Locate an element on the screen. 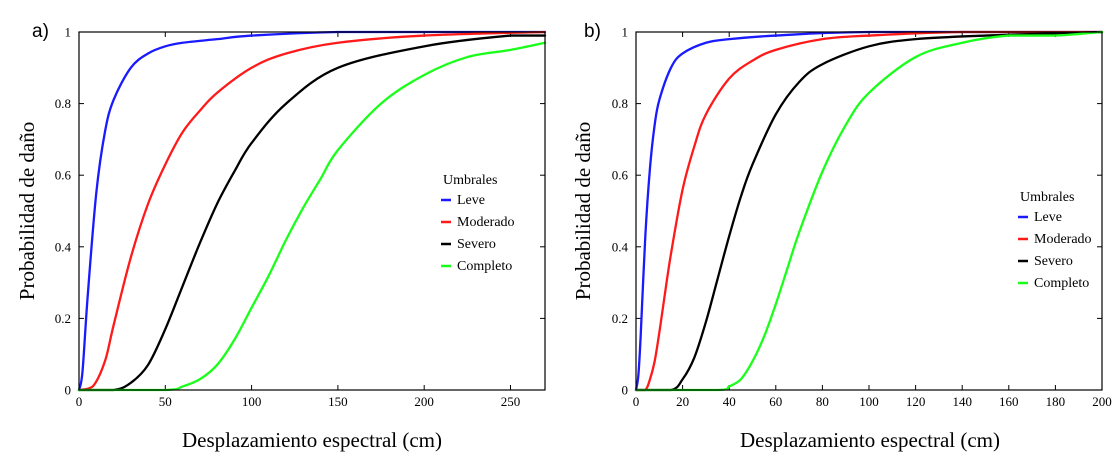 The image size is (1119, 465). panel-a-x-tick-label: 50 is located at coordinates (165, 401).